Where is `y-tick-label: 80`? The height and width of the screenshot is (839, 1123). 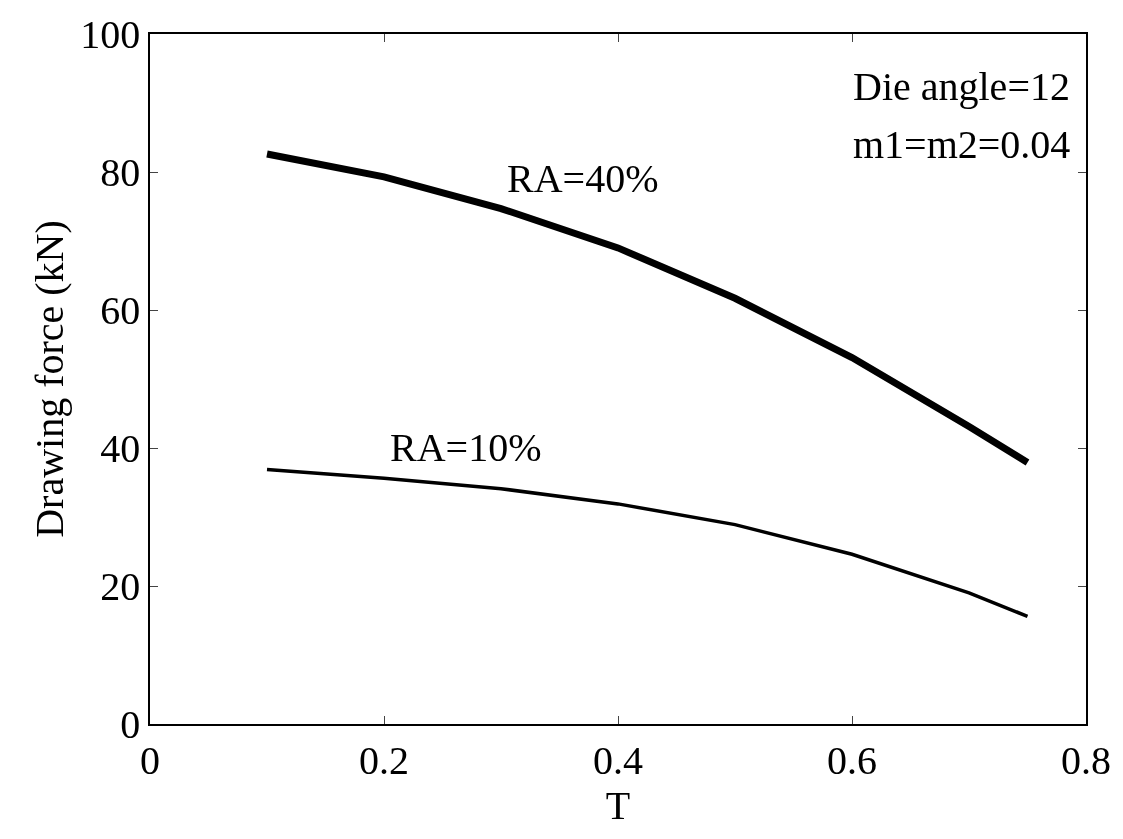
y-tick-label: 80 is located at coordinates (120, 172).